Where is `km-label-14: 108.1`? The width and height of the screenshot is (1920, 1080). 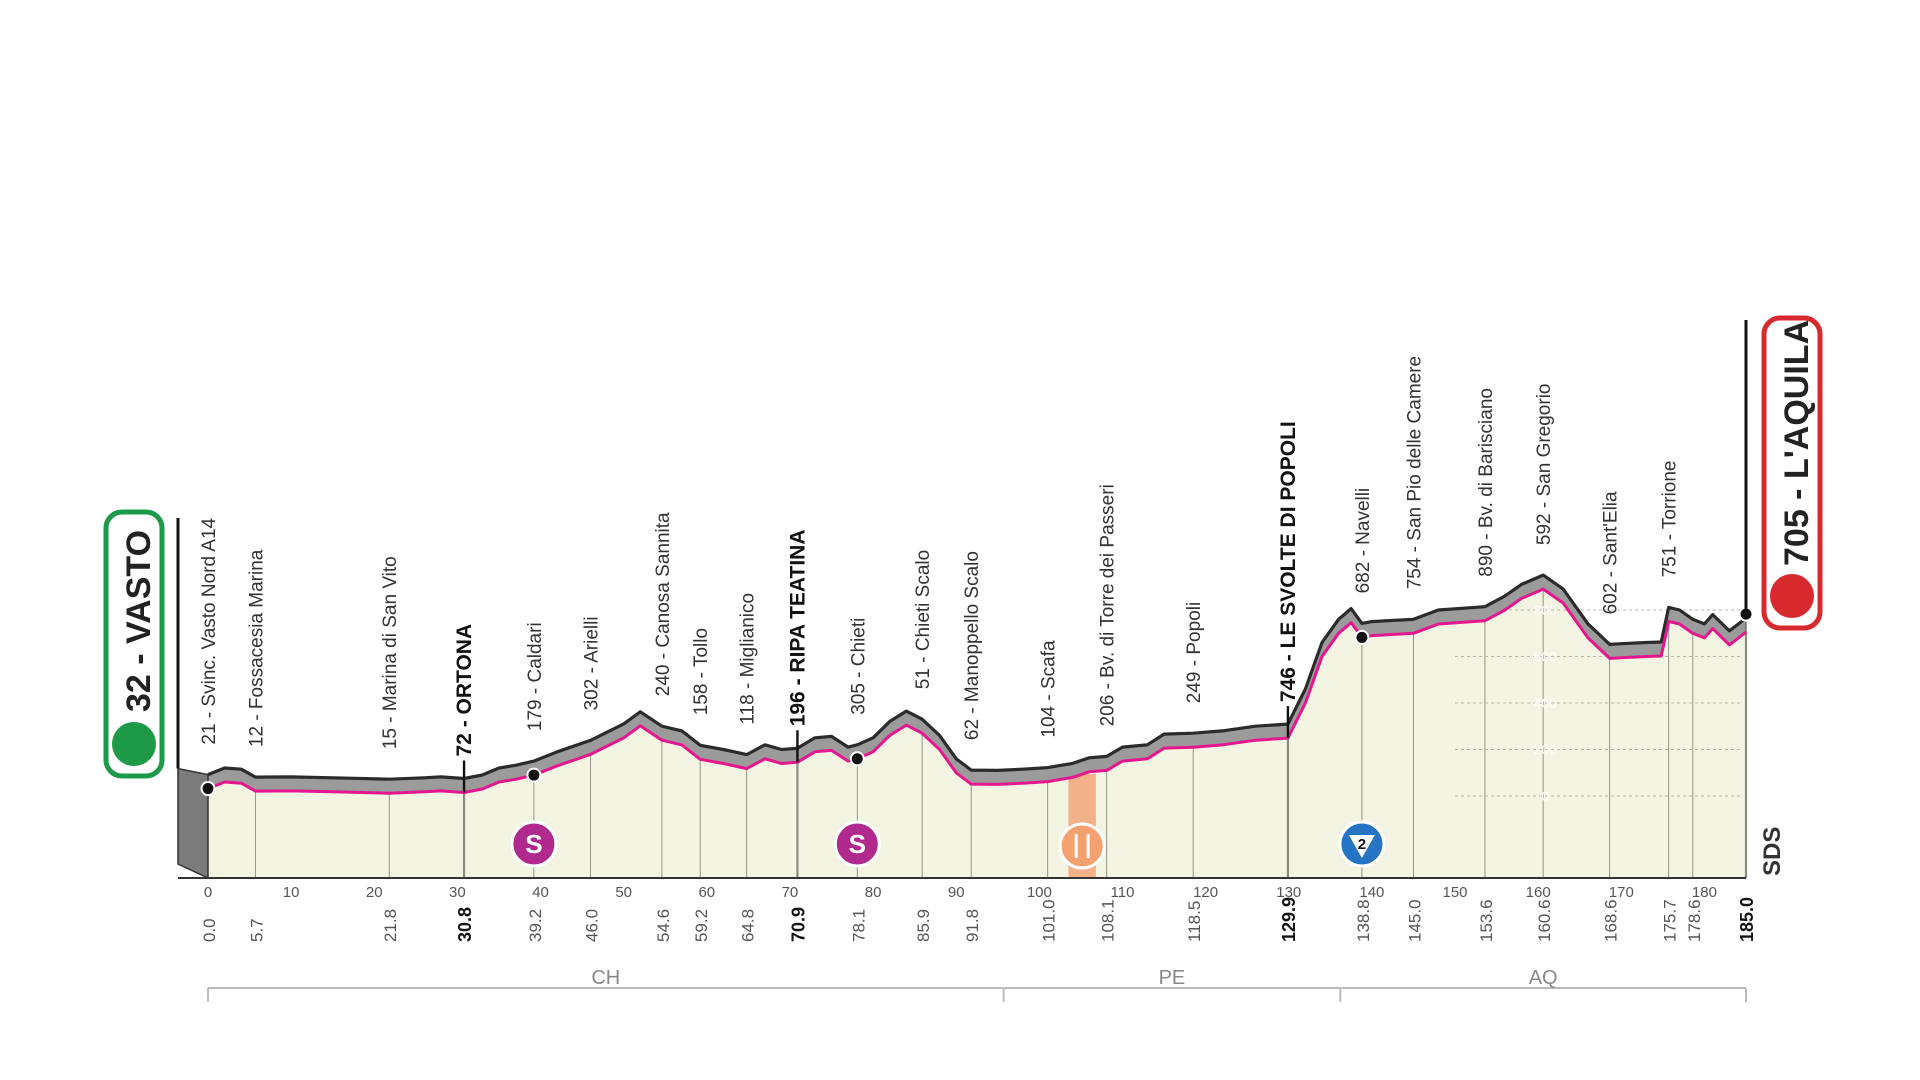 km-label-14: 108.1 is located at coordinates (1108, 920).